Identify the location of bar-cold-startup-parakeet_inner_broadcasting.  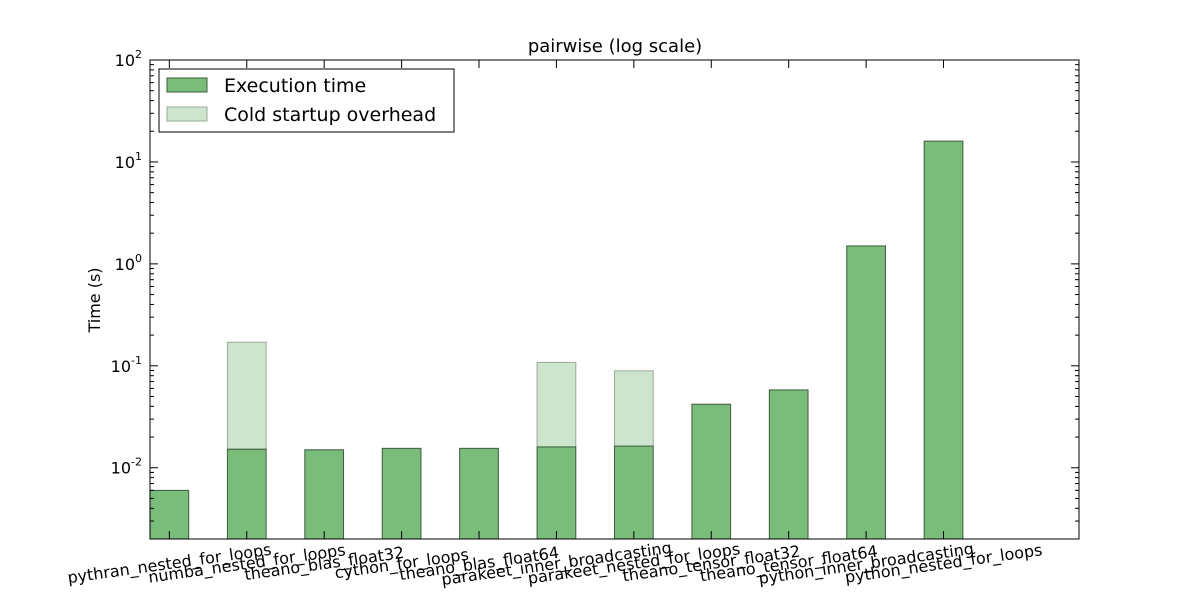
(556, 404).